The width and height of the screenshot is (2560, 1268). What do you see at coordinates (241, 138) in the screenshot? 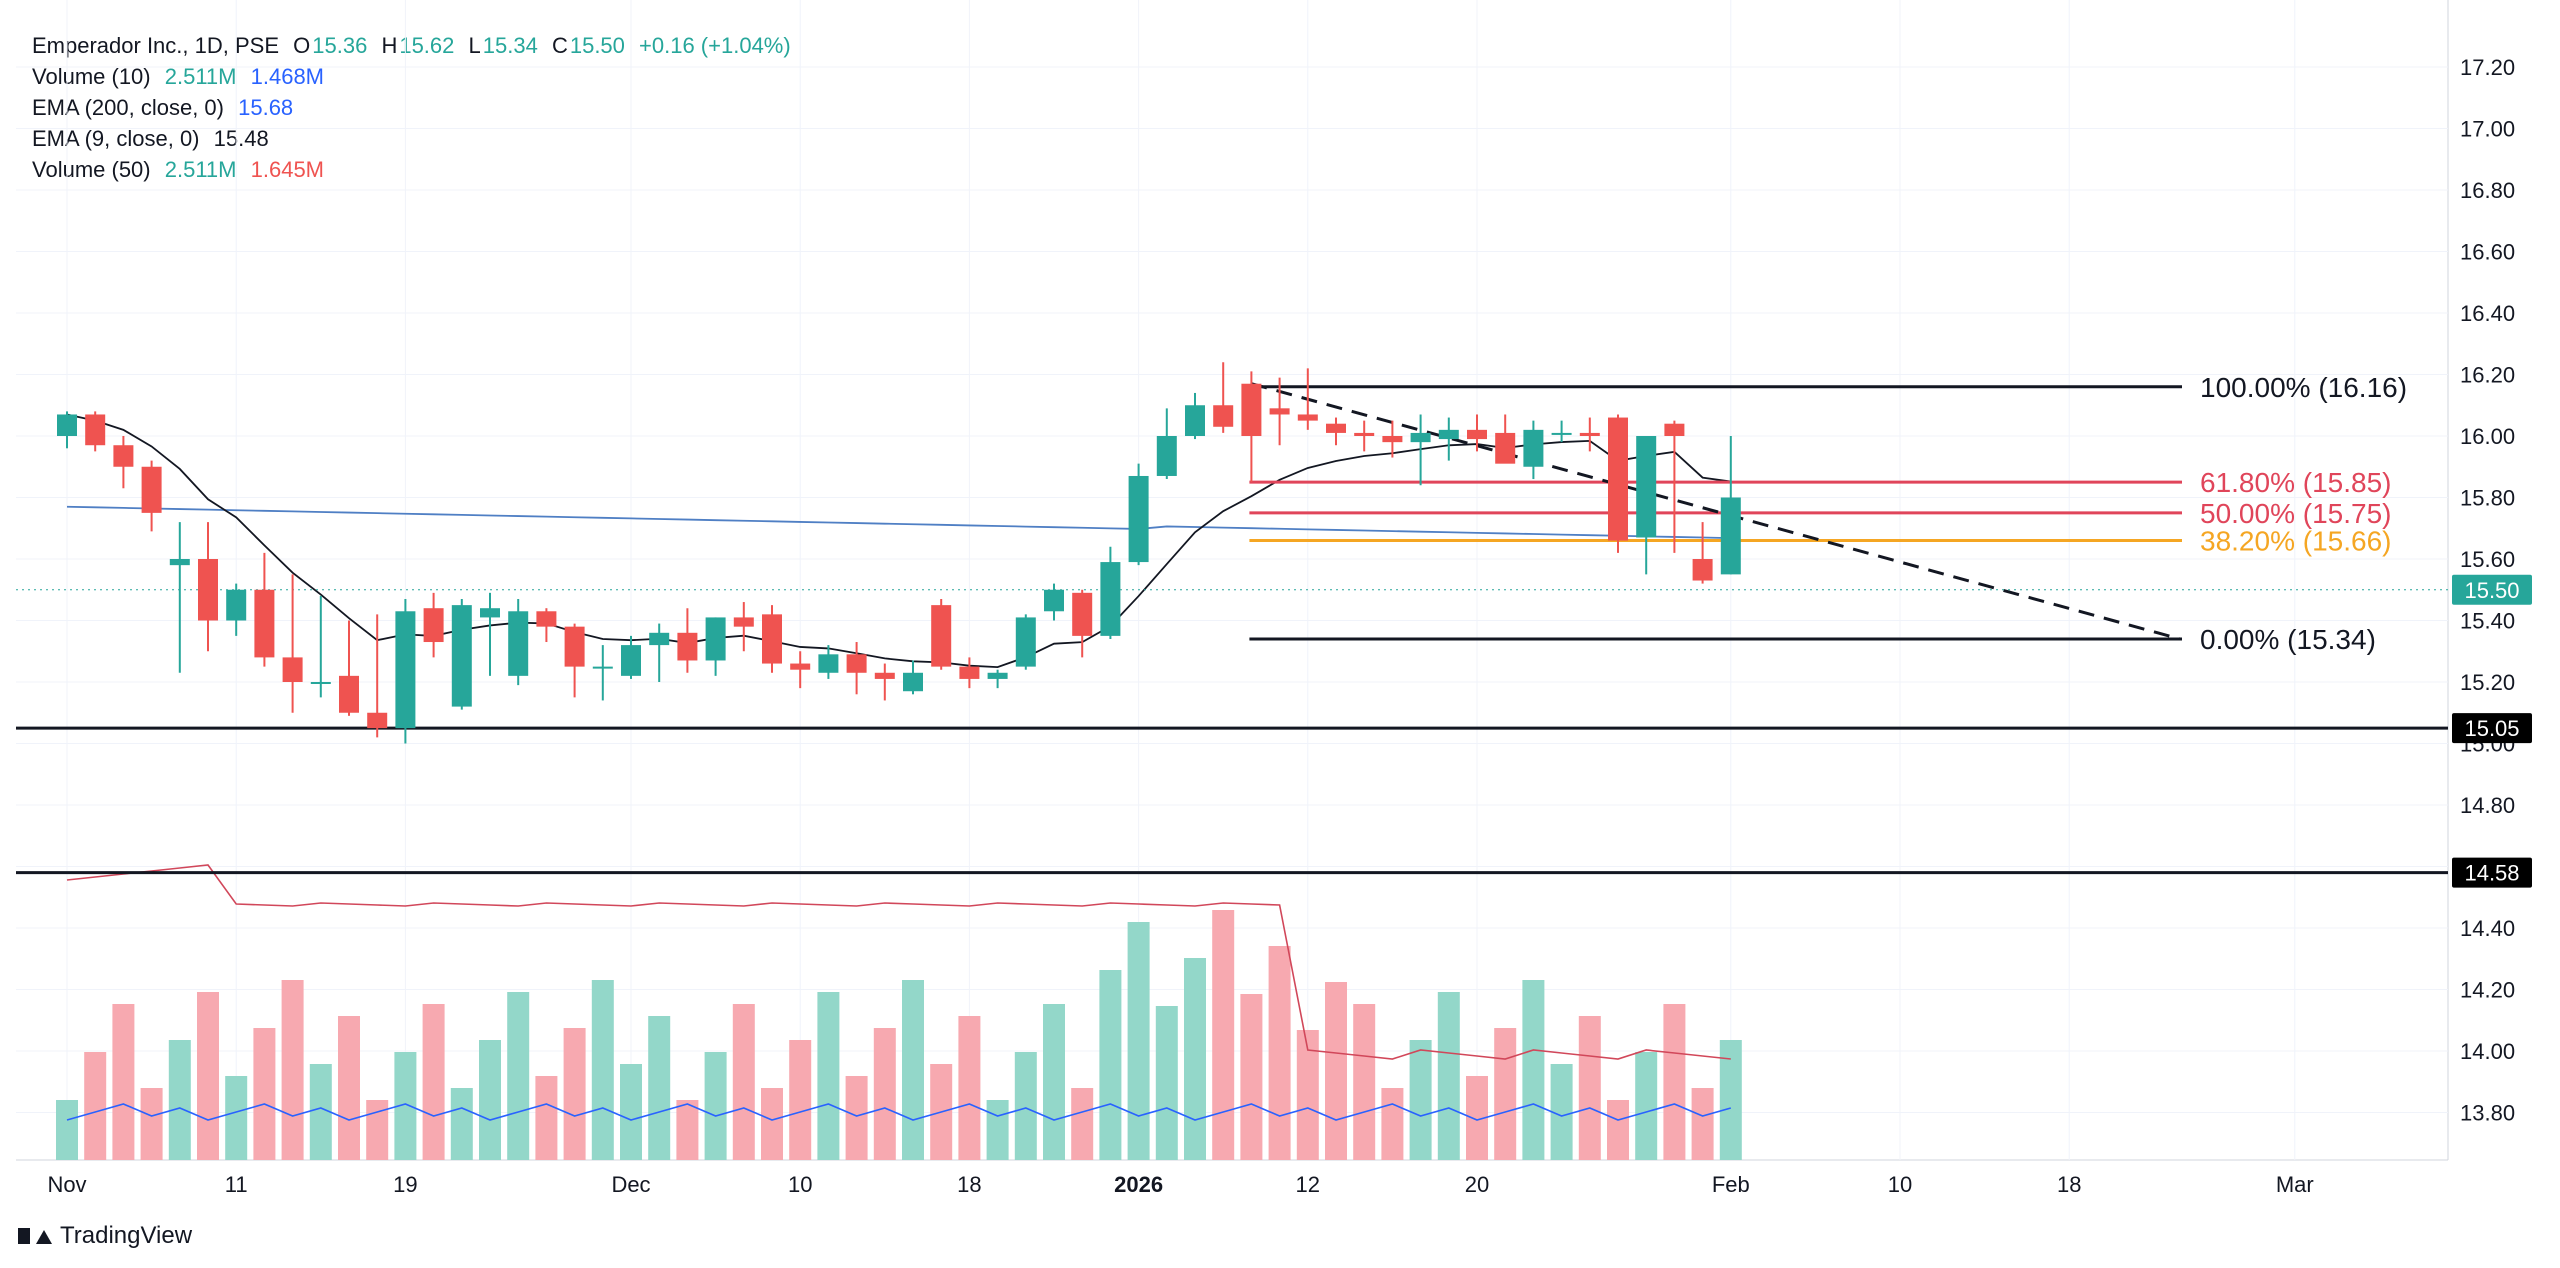
I see `legend-ema9-value: 15.48` at bounding box center [241, 138].